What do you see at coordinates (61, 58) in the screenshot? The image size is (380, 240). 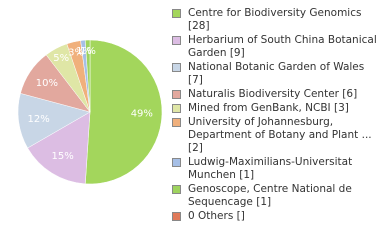 I see `slice-label: 5%` at bounding box center [61, 58].